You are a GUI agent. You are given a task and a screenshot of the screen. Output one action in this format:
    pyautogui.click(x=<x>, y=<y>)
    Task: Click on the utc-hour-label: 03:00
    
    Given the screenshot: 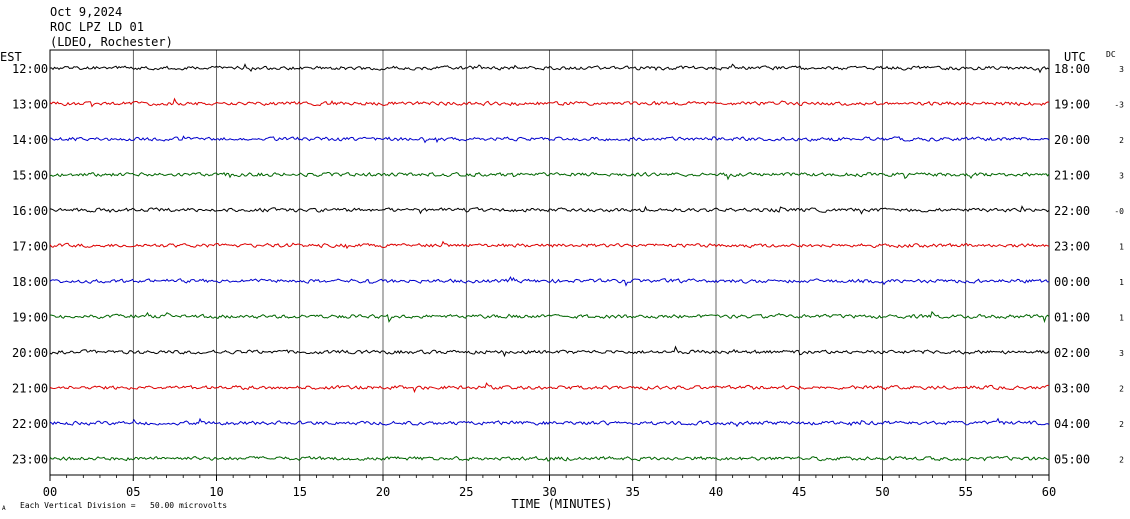 What is the action you would take?
    pyautogui.click(x=1072, y=389)
    